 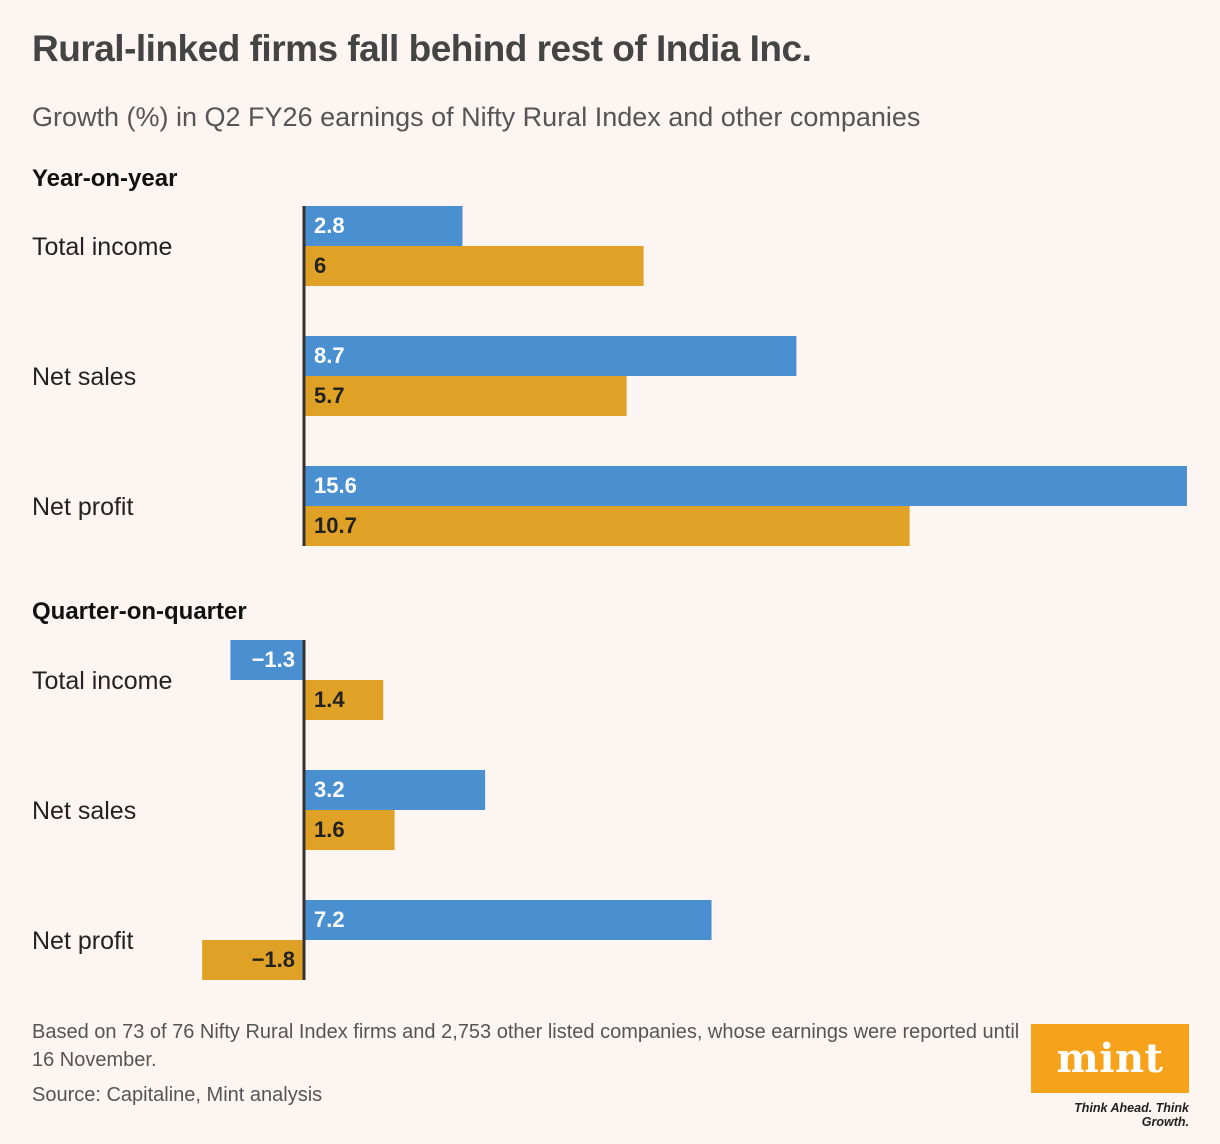 I want to click on data-label: 10.7, so click(x=335, y=525).